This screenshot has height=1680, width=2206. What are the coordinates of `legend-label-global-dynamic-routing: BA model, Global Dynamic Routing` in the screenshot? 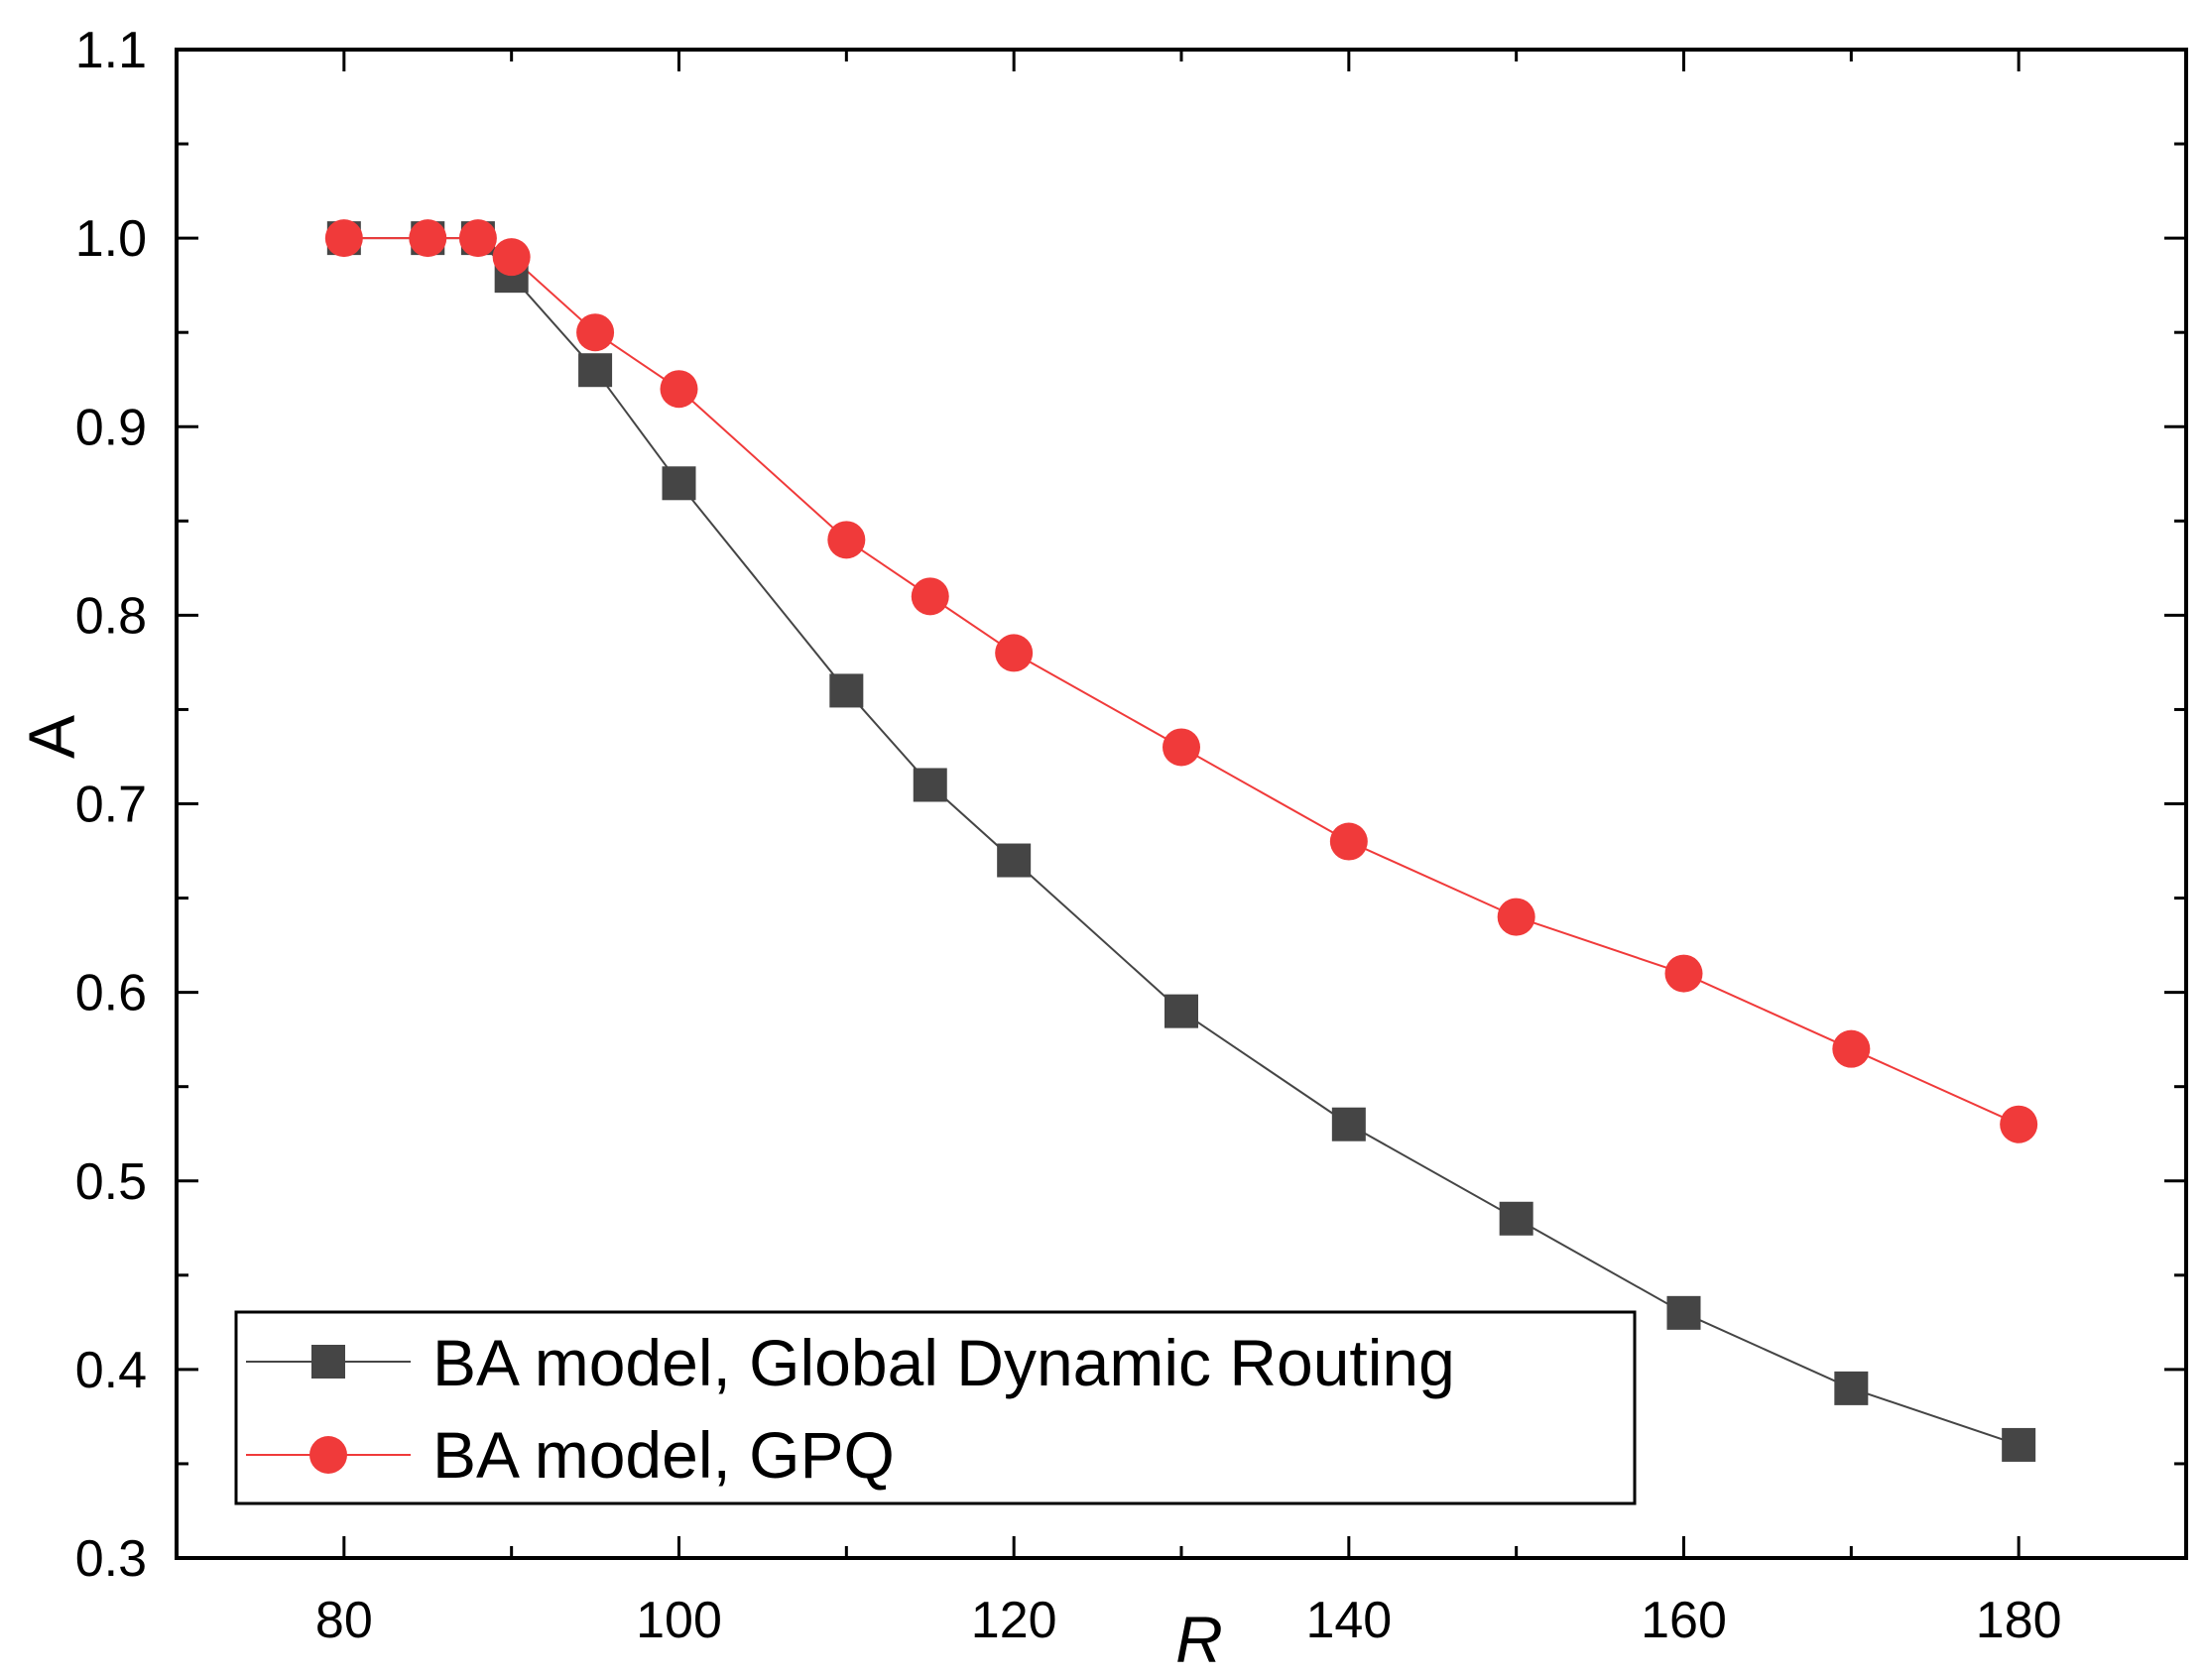 It's located at (943, 1362).